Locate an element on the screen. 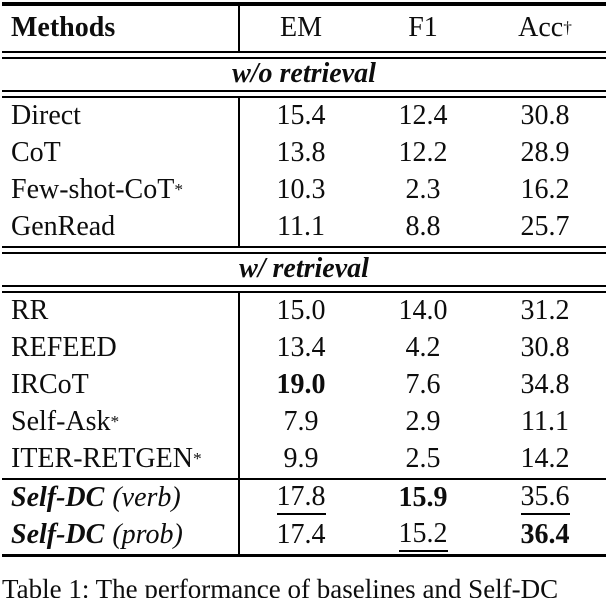 The height and width of the screenshot is (598, 608). method-cell: RR is located at coordinates (30, 310).